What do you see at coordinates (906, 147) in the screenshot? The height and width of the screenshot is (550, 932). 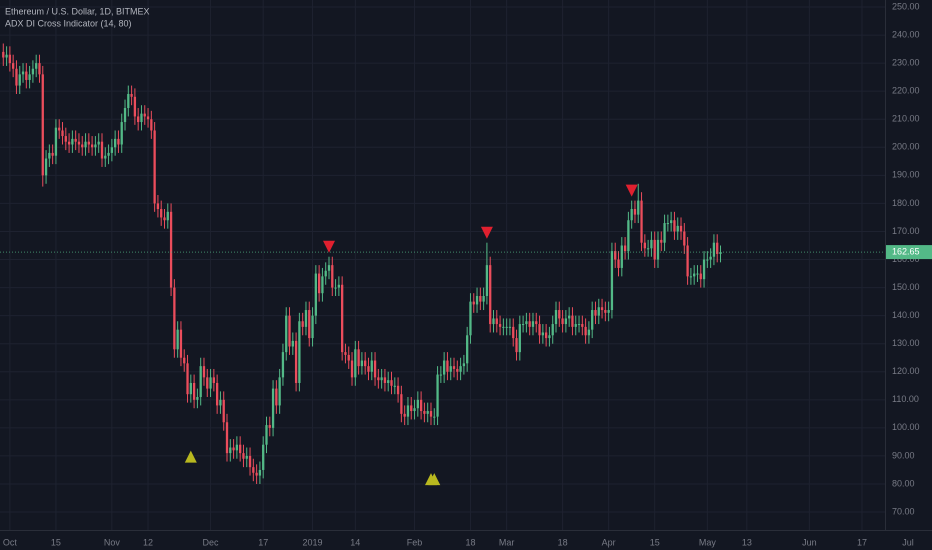 I see `y-tick-label: 200.00` at bounding box center [906, 147].